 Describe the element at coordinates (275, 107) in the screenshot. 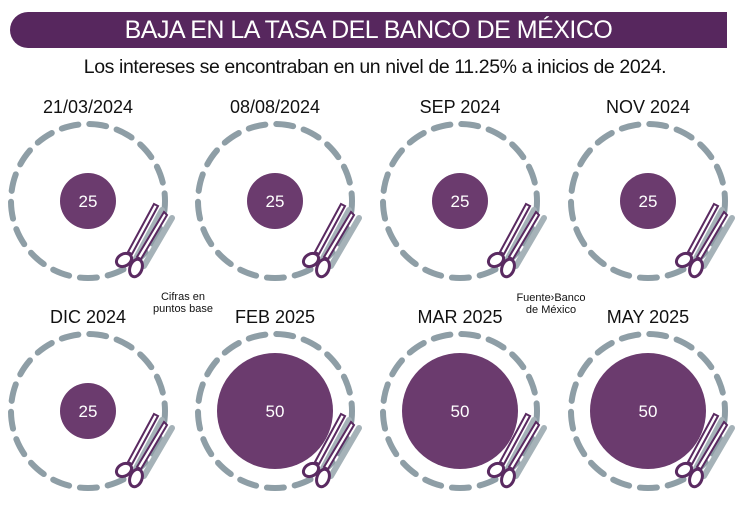

I see `date-label: 08/08/2024` at that location.